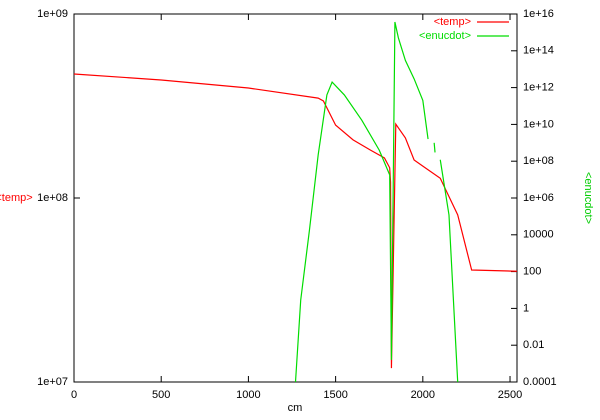  What do you see at coordinates (538, 88) in the screenshot?
I see `y2-tick-label: 1e+12` at bounding box center [538, 88].